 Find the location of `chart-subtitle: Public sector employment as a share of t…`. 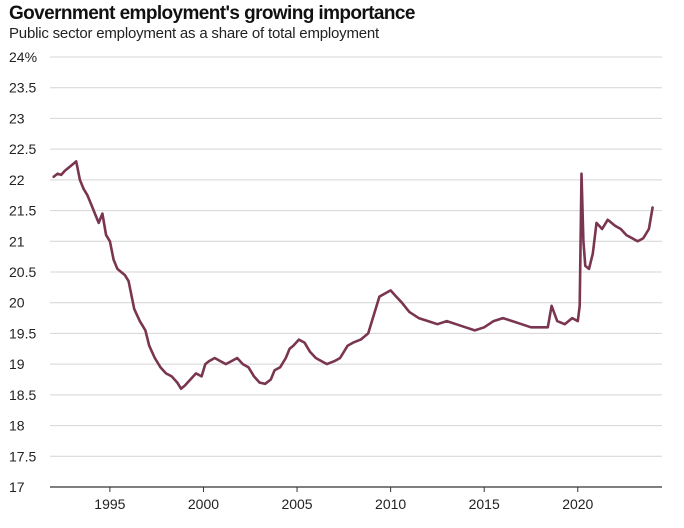

chart-subtitle: Public sector employment as a share of t… is located at coordinates (194, 33).